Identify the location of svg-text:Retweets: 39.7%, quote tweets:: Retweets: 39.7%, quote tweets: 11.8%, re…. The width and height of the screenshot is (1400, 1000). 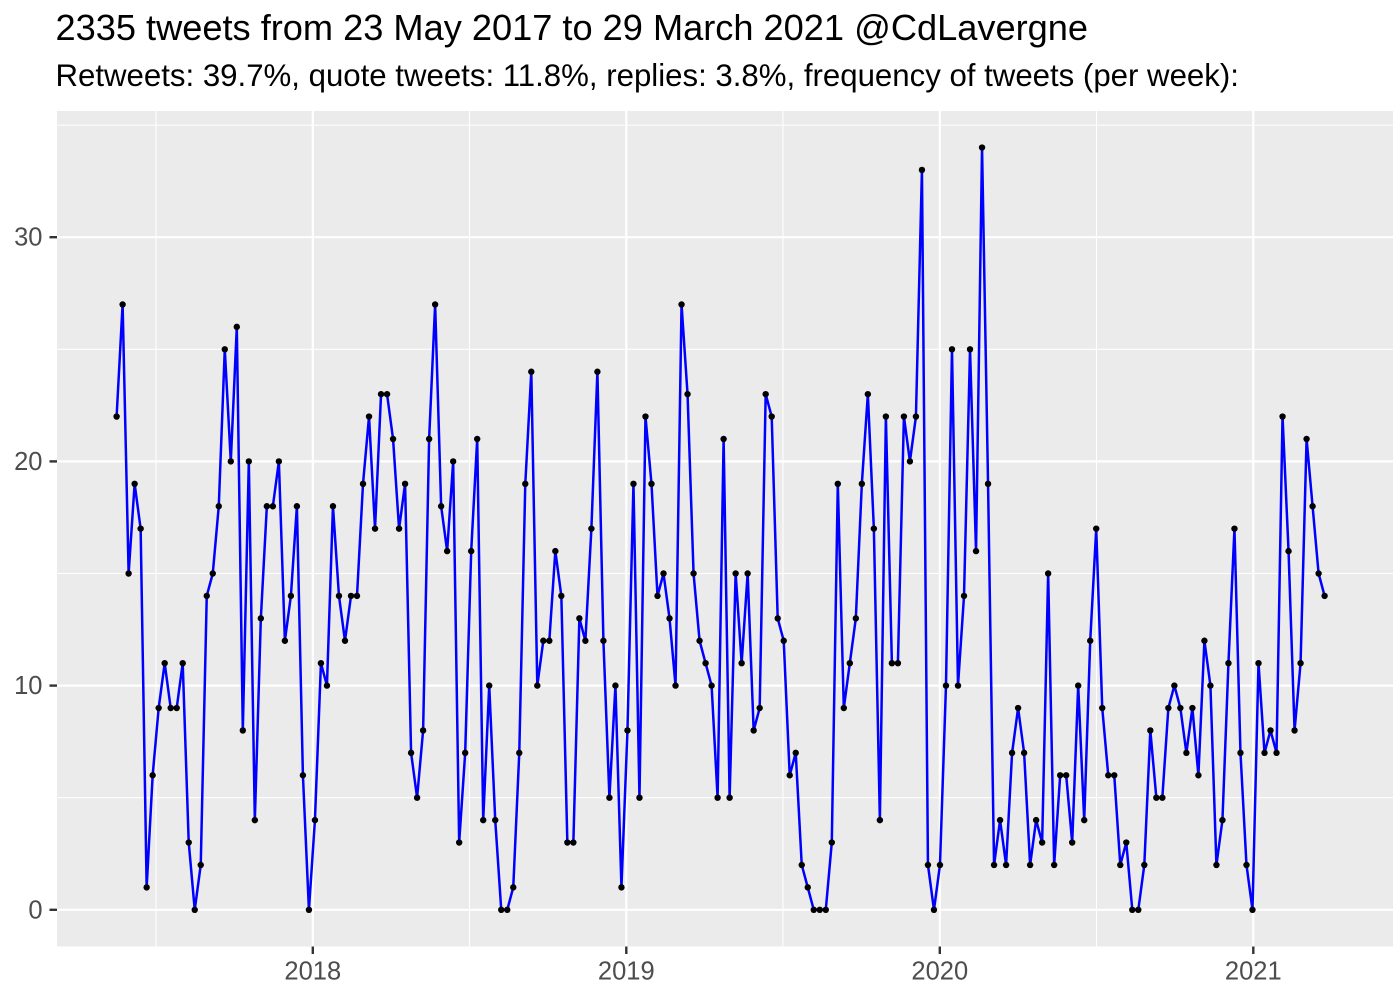
(647, 75).